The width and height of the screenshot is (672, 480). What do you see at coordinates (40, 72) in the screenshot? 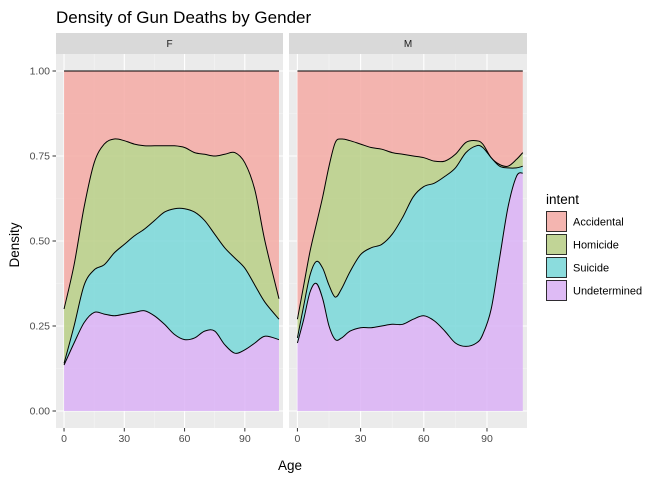
I see `y-tick-label: 1.00` at bounding box center [40, 72].